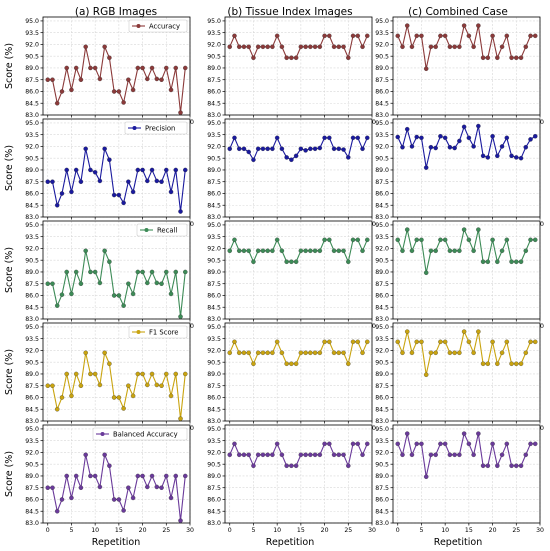  I want to click on y-tick-label: 90.5, so click(32, 362).